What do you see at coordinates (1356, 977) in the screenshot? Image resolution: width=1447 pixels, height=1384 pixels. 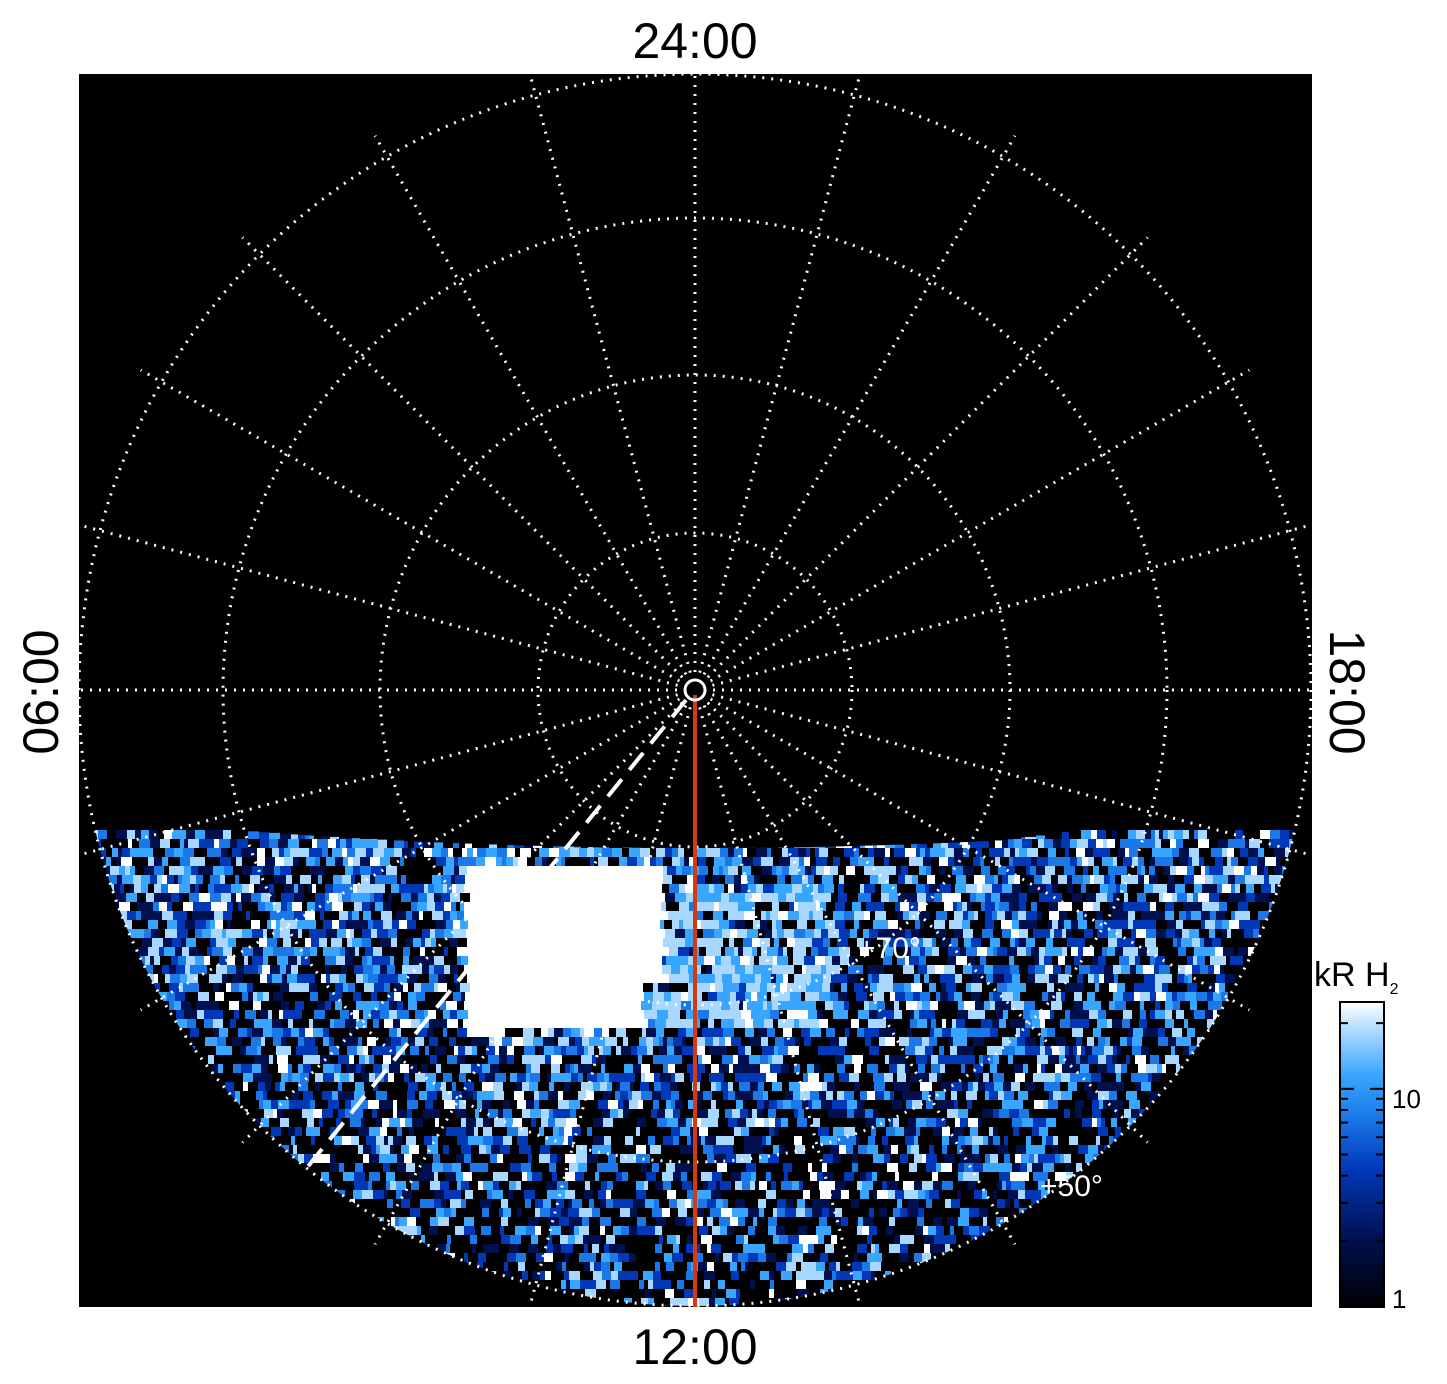 I see `colorbar-title: kR H2` at bounding box center [1356, 977].